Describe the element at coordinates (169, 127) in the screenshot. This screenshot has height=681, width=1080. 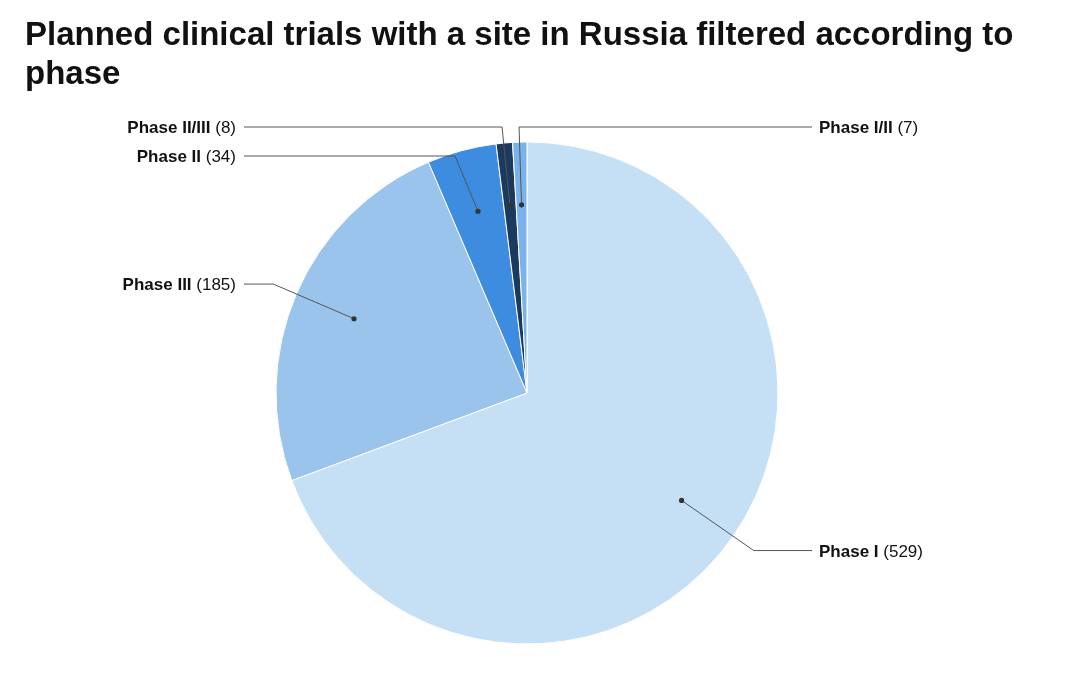
I see `slice-label: Phase II/III` at that location.